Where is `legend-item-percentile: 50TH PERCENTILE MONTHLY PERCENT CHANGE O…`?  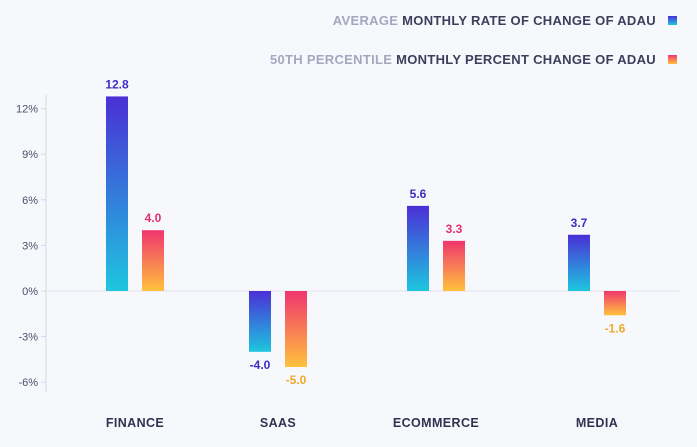 legend-item-percentile: 50TH PERCENTILE MONTHLY PERCENT CHANGE O… is located at coordinates (473, 59).